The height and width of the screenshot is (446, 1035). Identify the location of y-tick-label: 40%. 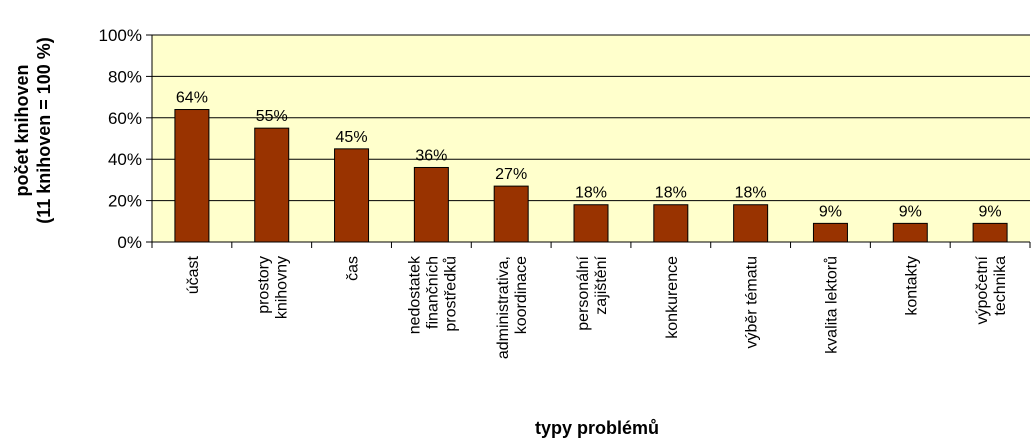
(125, 159).